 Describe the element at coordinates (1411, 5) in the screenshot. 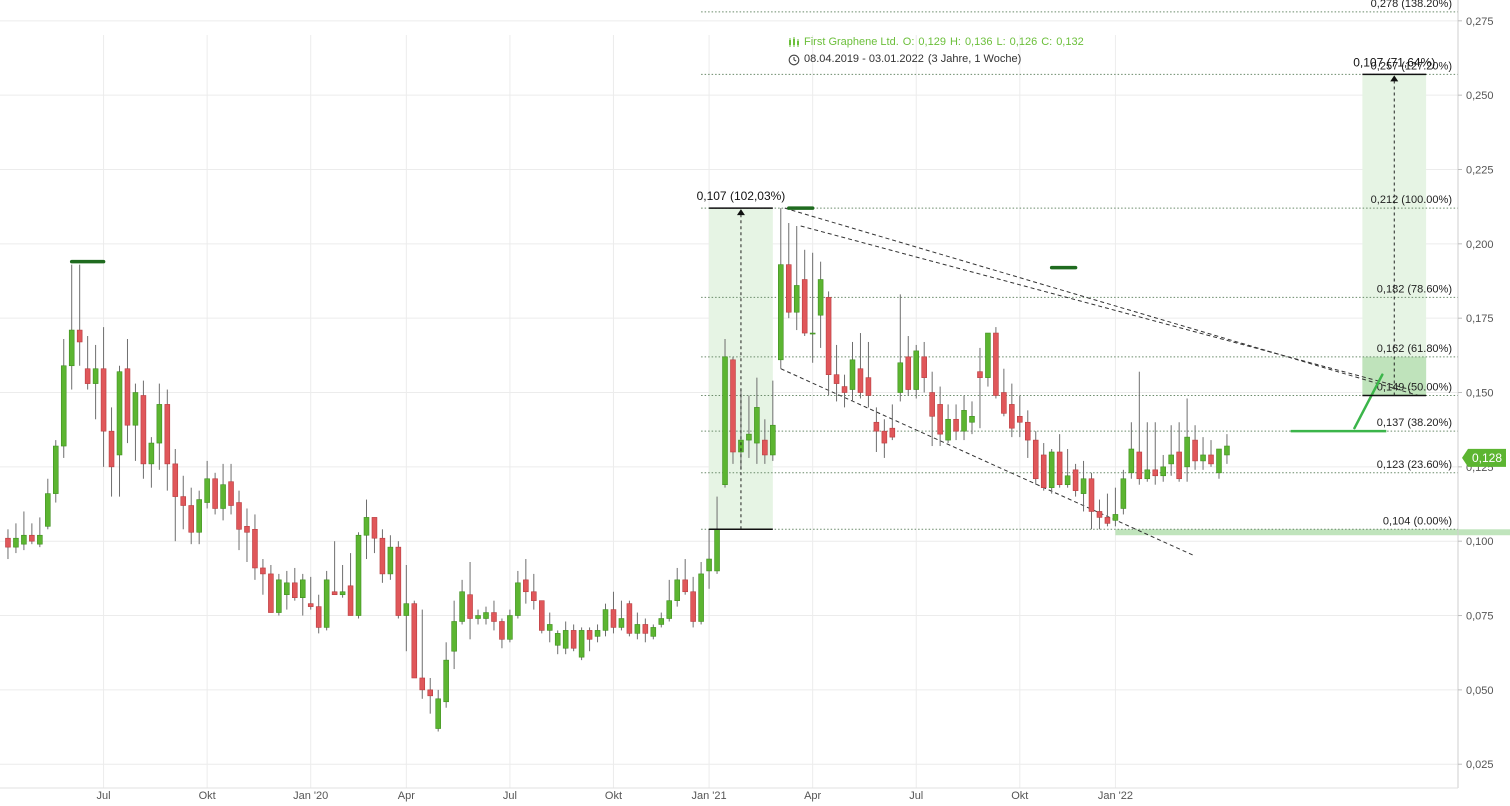

I see `fib-level-label: 0,278 (138.20%)` at that location.